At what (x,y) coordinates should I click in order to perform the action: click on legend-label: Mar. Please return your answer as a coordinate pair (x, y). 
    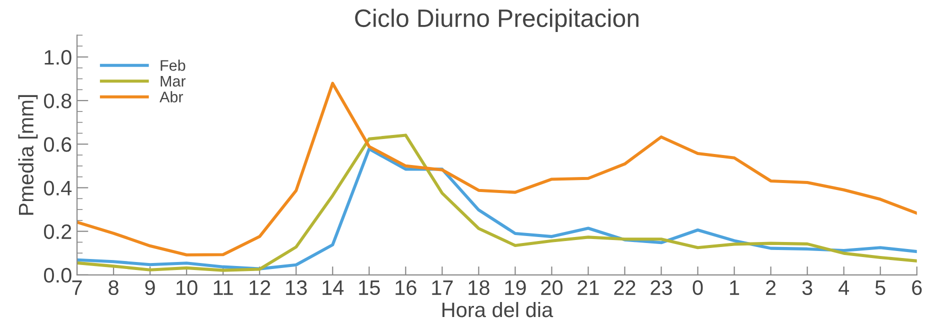
    Looking at the image, I should click on (173, 81).